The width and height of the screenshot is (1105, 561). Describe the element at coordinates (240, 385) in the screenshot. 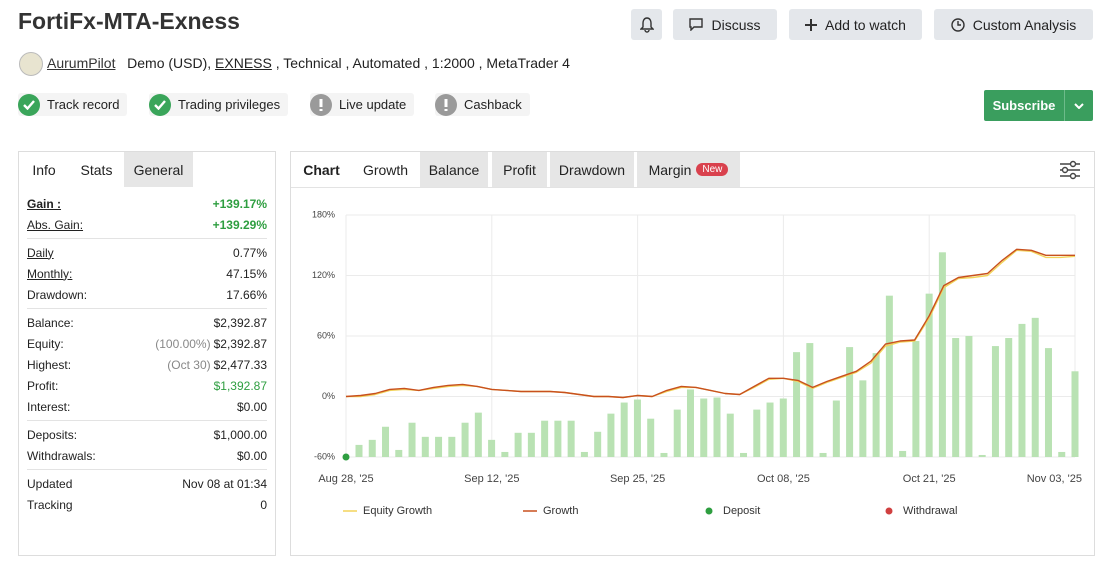

I see `stat-value: $1,392.87` at that location.